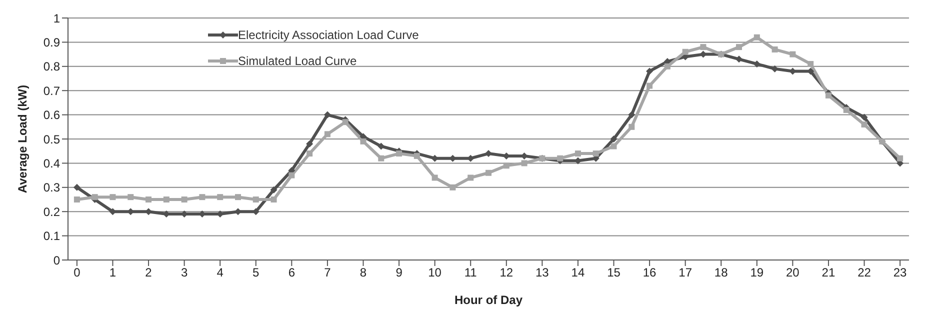  Describe the element at coordinates (297, 61) in the screenshot. I see `legend-label: Simulated Load Curve` at that location.